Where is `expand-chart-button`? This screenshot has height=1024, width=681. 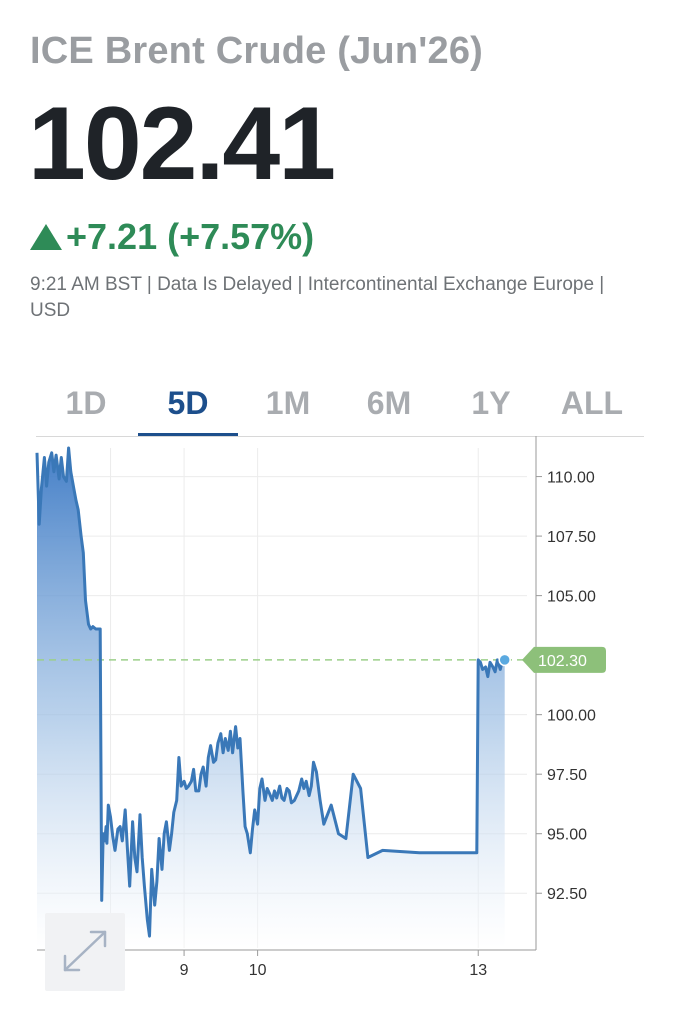 expand-chart-button is located at coordinates (85, 952).